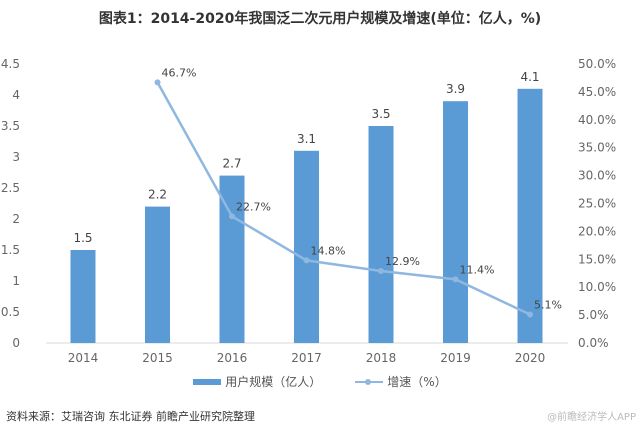 Image resolution: width=640 pixels, height=432 pixels. What do you see at coordinates (16, 219) in the screenshot?
I see `left-tick-label: 2` at bounding box center [16, 219].